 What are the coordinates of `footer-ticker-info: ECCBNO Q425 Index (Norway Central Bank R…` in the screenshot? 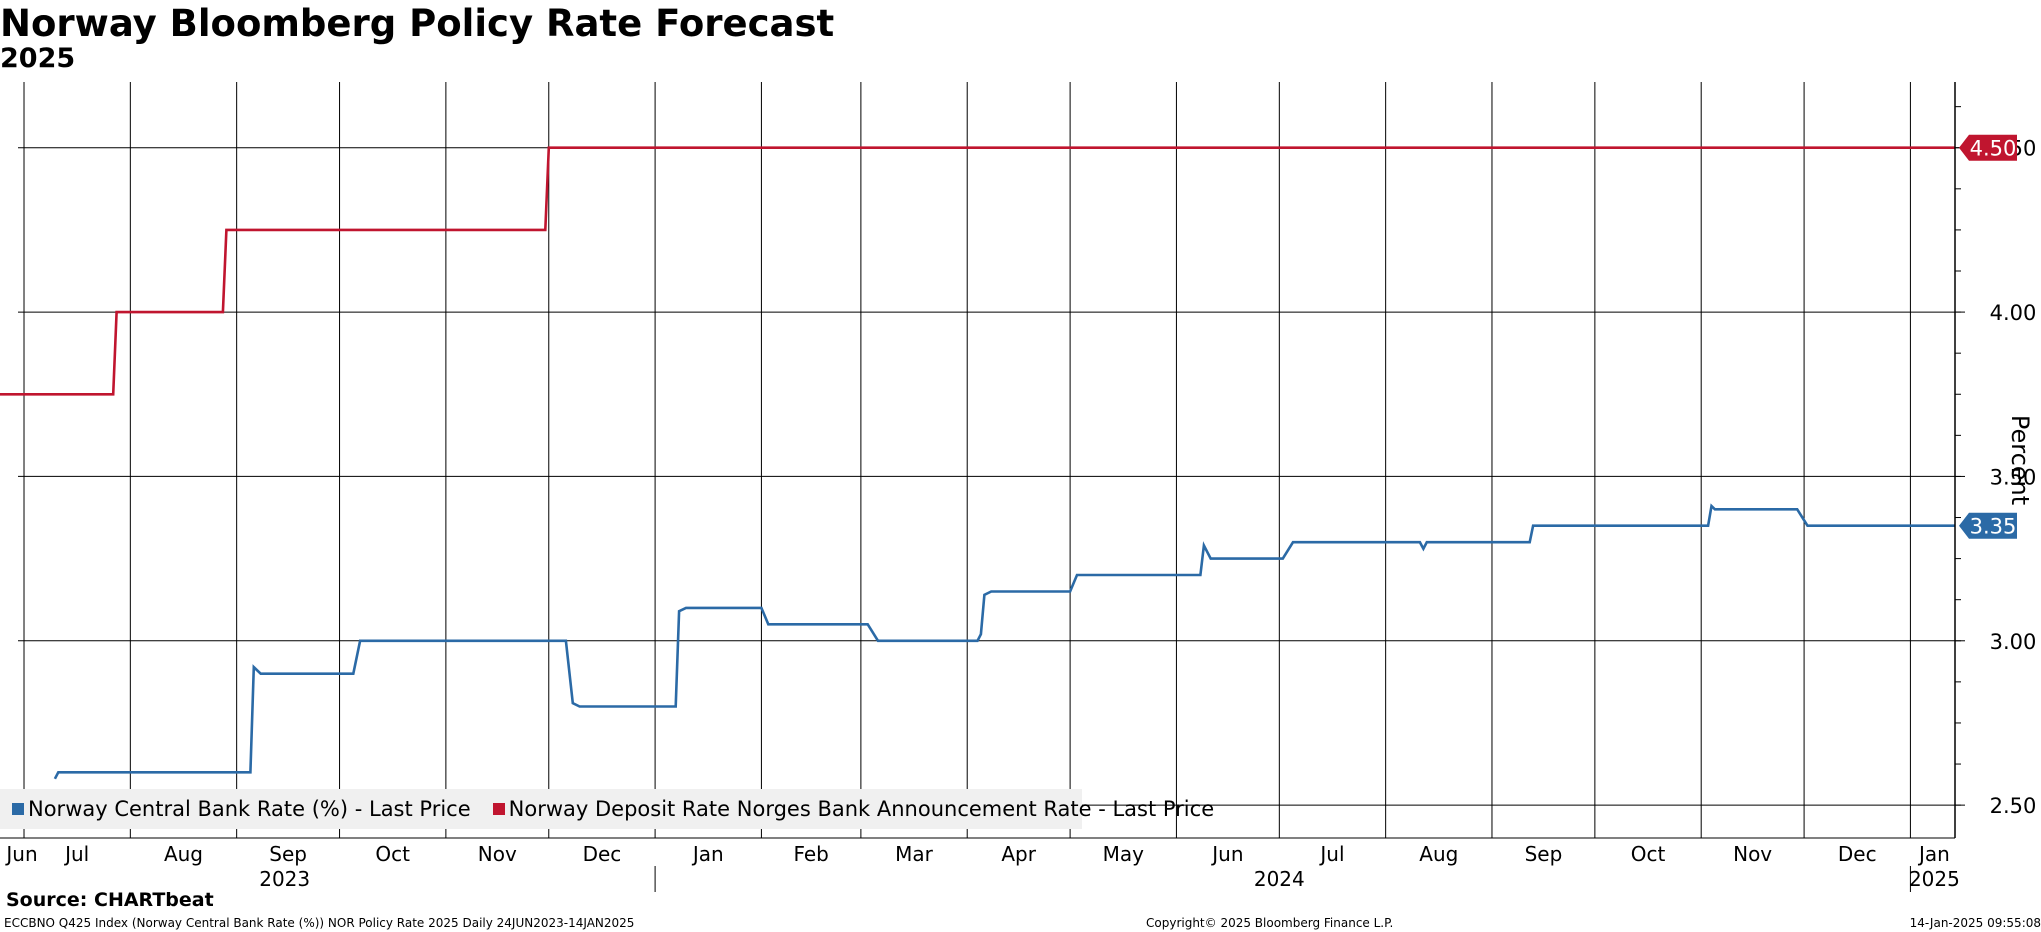 It's located at (319, 923).